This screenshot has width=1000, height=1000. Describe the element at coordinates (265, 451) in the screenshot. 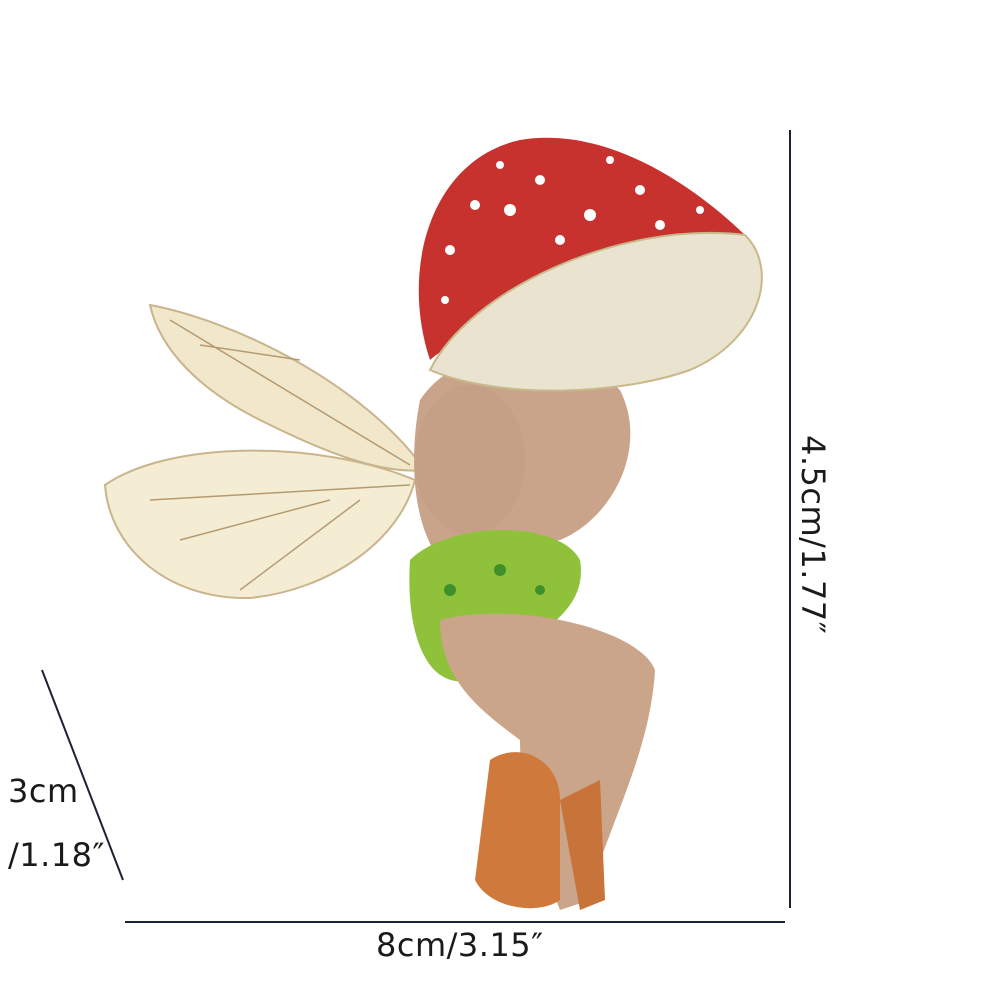

I see `wings` at that location.